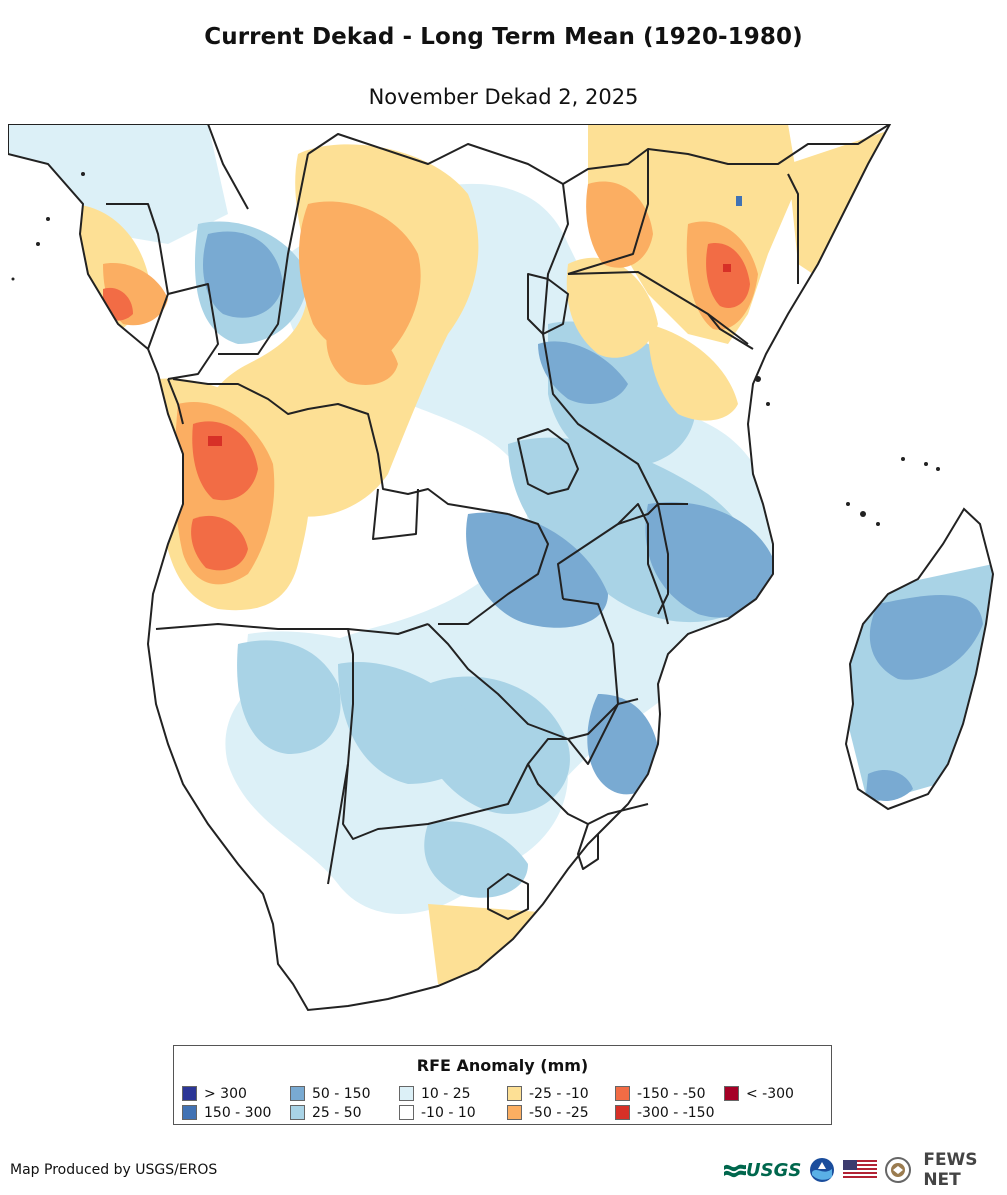  Describe the element at coordinates (114, 1170) in the screenshot. I see `map-credit: Map Produced by USGS/EROS` at that location.